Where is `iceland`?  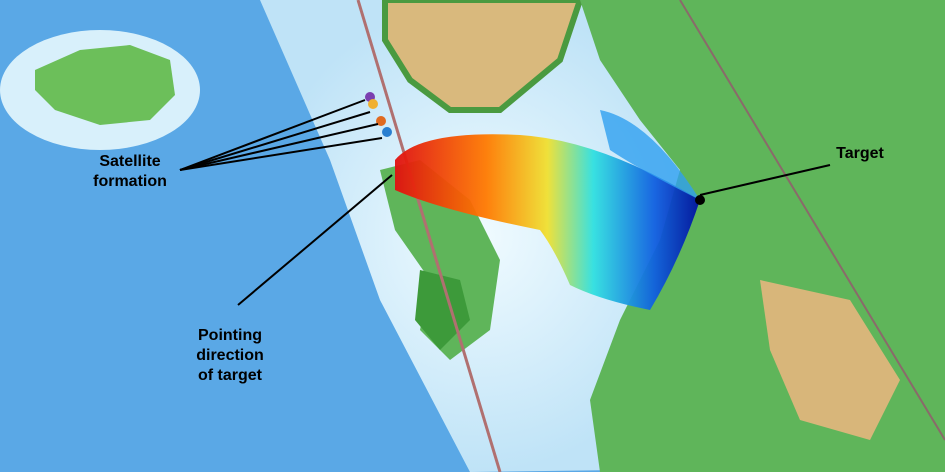 iceland is located at coordinates (105, 85).